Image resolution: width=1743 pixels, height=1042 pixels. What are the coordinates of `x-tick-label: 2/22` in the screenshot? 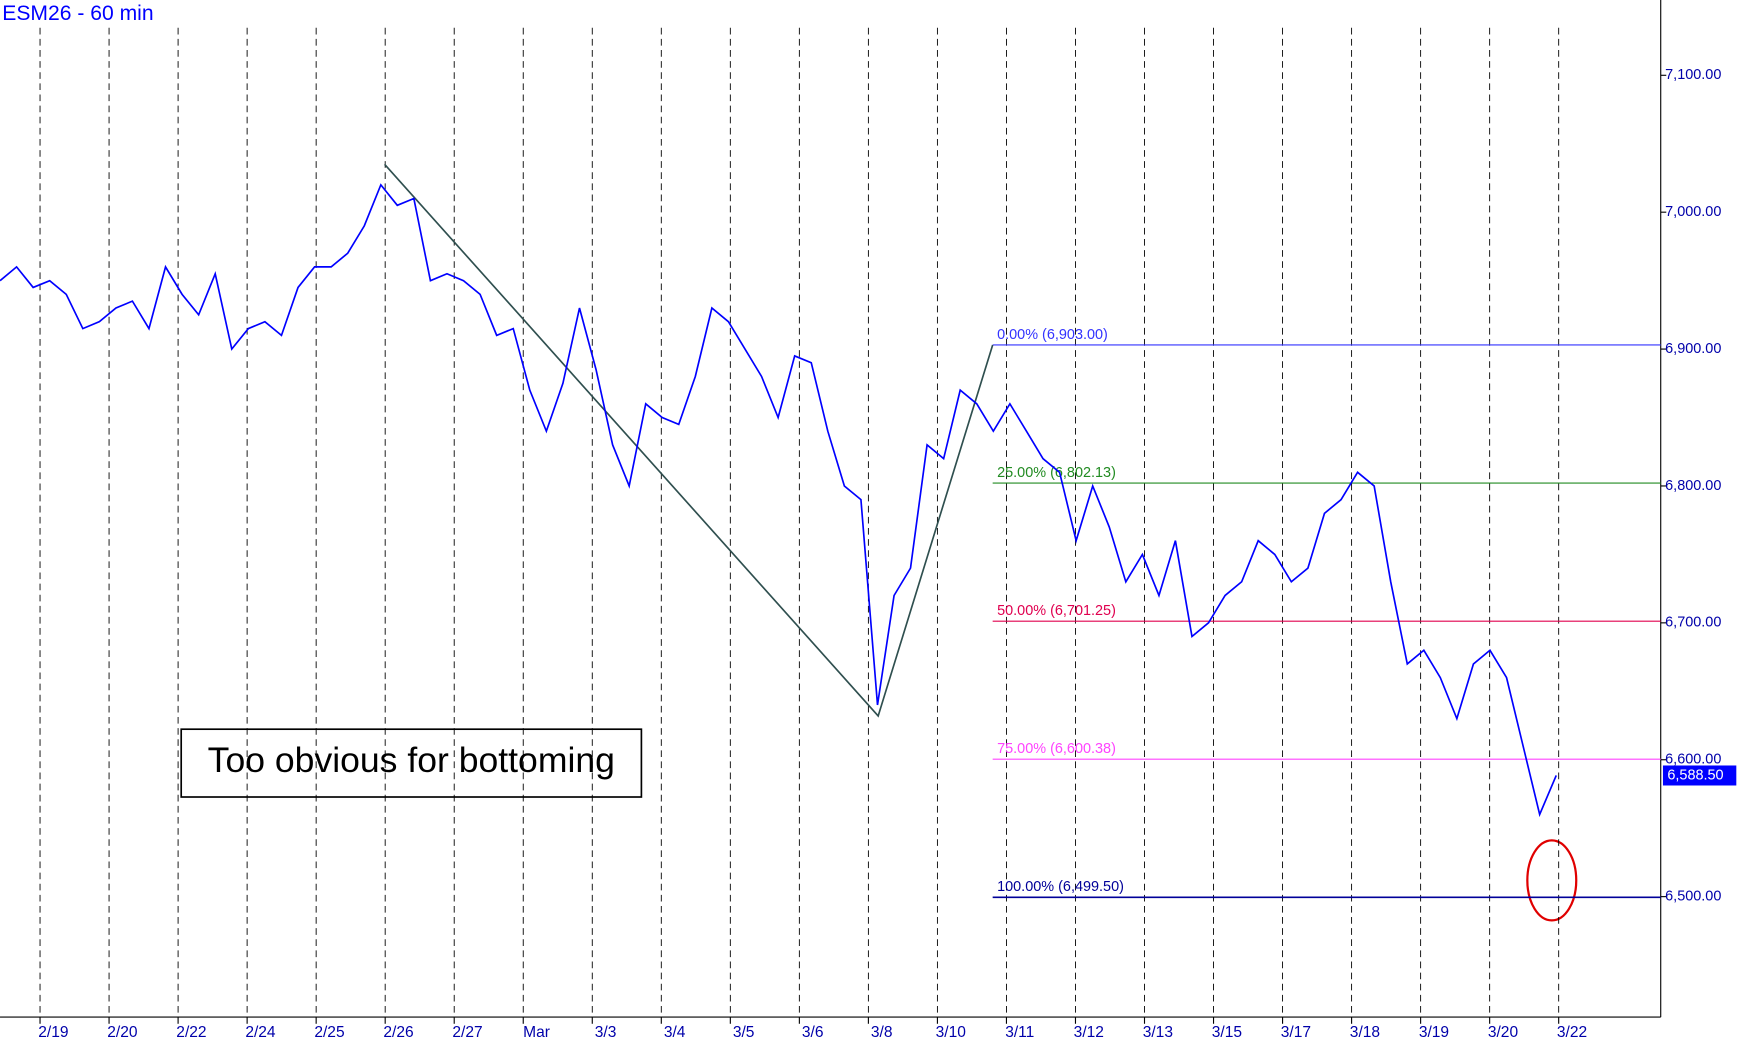 It's located at (191, 1032).